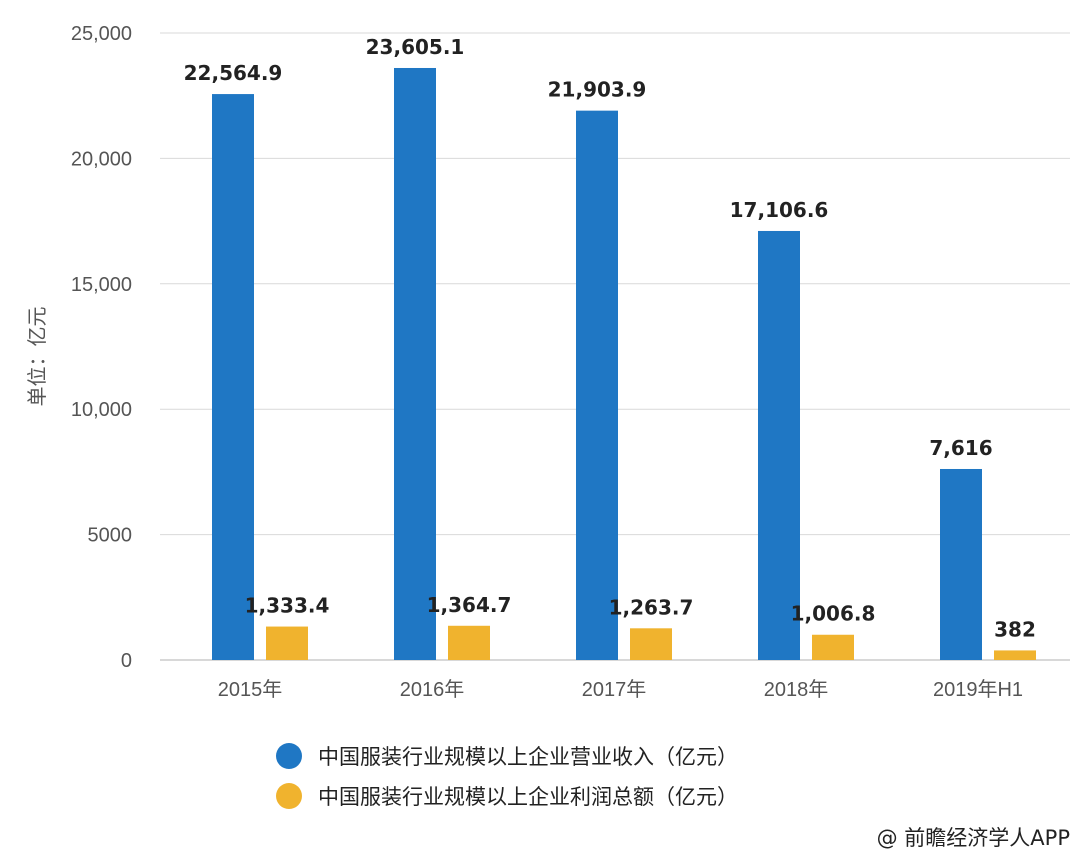 The width and height of the screenshot is (1084, 860). What do you see at coordinates (1015, 629) in the screenshot?
I see `data-label-profit: 382` at bounding box center [1015, 629].